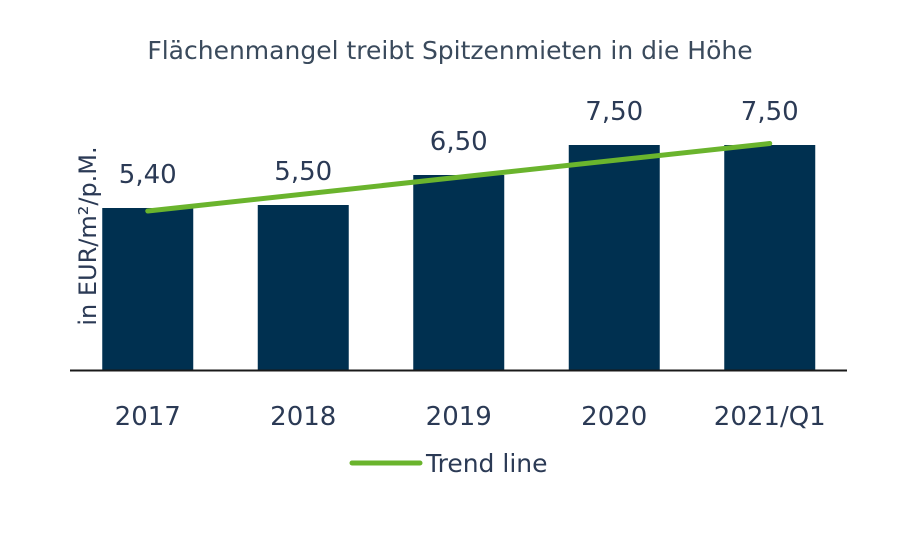 This screenshot has width=920, height=542. Describe the element at coordinates (614, 112) in the screenshot. I see `value-label-2020: 7,50` at that location.